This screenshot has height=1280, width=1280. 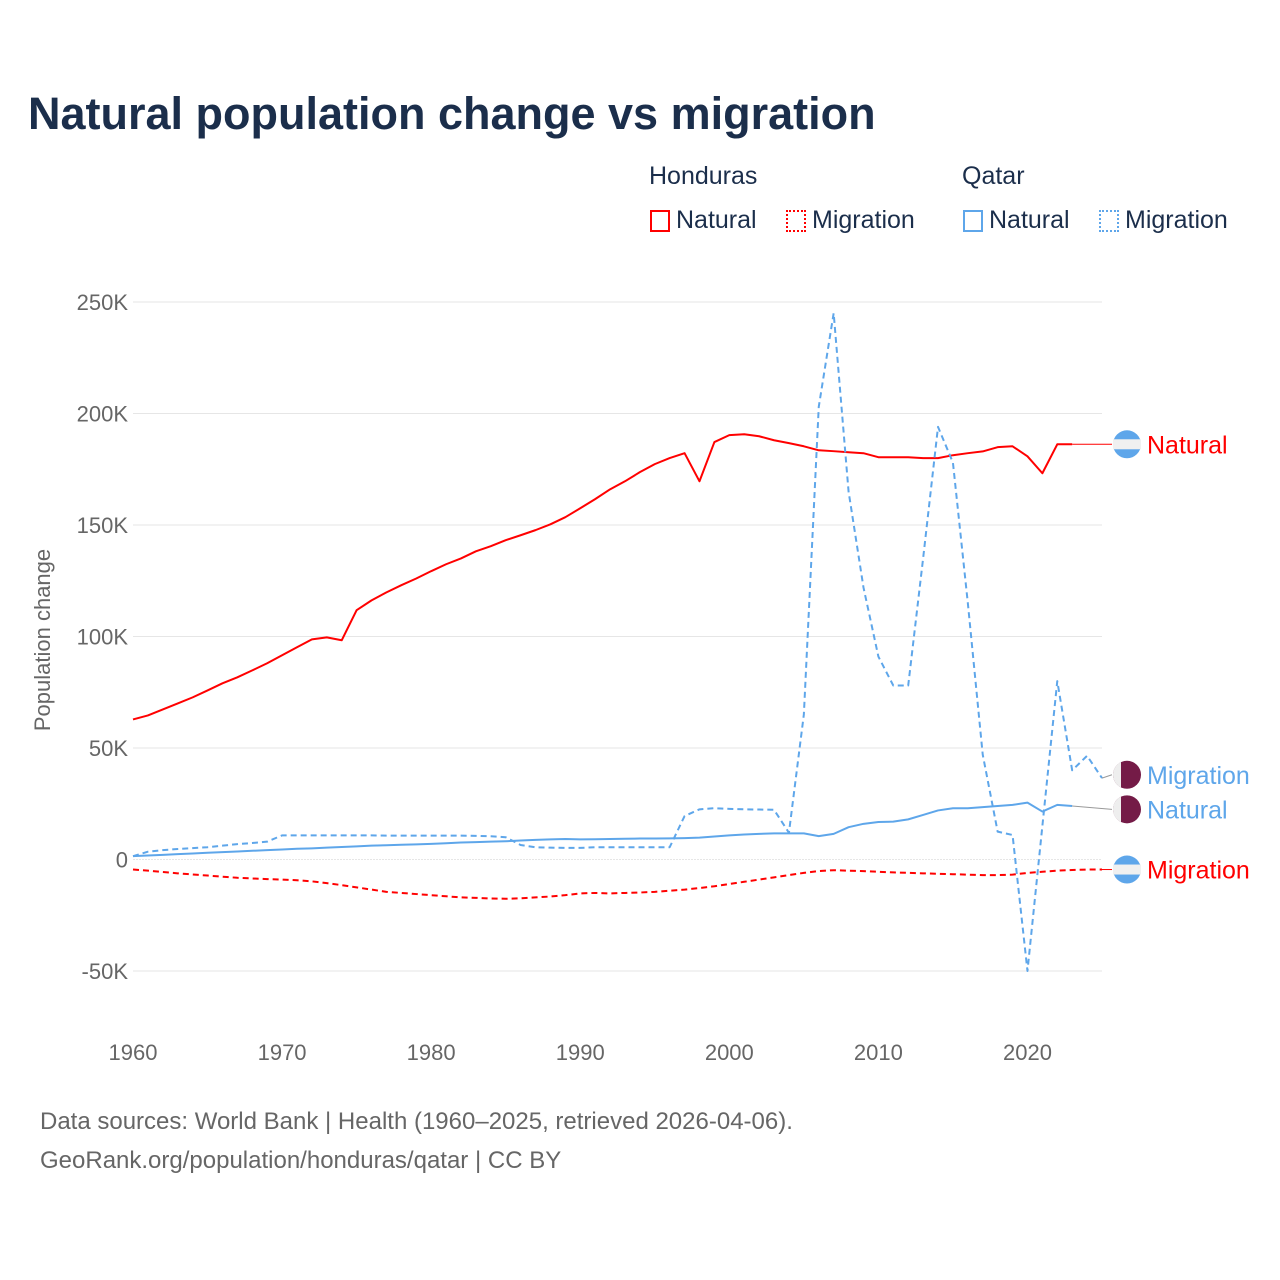 I want to click on legend-honduras-natural: Natural, so click(x=703, y=220).